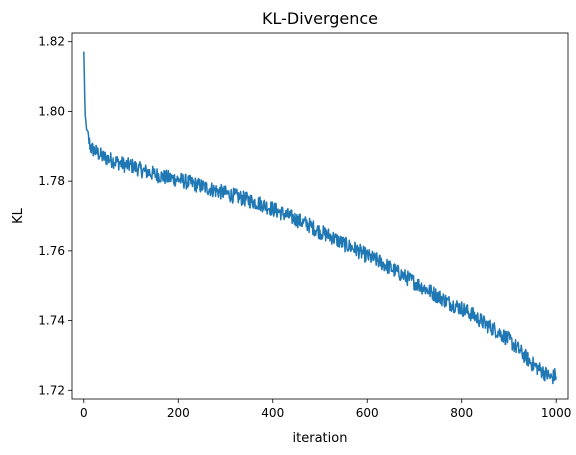 Image resolution: width=576 pixels, height=455 pixels. What do you see at coordinates (367, 413) in the screenshot?
I see `x-tick-label: 600` at bounding box center [367, 413].